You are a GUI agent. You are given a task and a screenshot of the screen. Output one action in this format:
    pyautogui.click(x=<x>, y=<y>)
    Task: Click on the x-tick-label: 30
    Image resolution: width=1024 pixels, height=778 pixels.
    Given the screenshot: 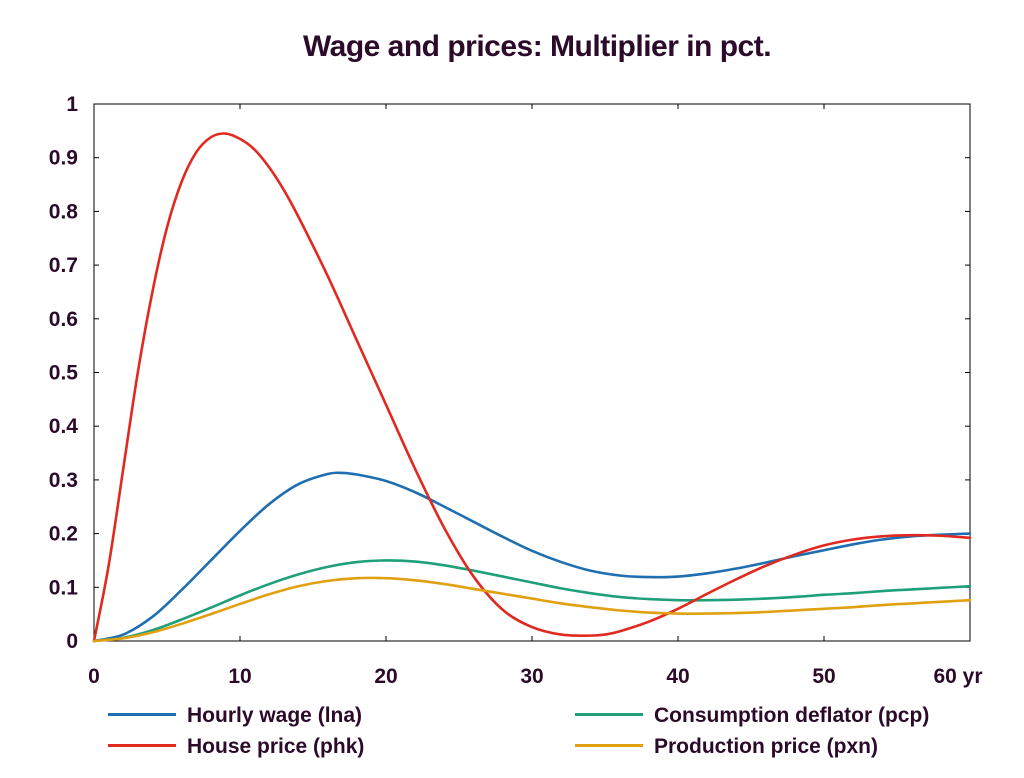 What is the action you would take?
    pyautogui.click(x=531, y=676)
    